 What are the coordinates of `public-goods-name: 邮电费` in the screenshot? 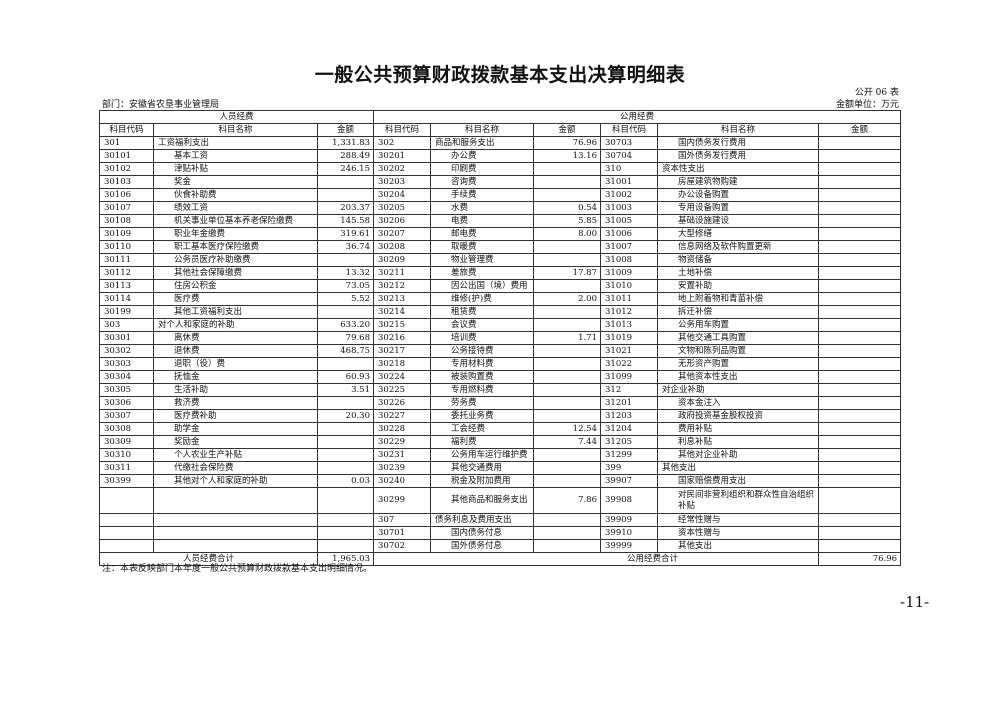 It's located at (482, 234).